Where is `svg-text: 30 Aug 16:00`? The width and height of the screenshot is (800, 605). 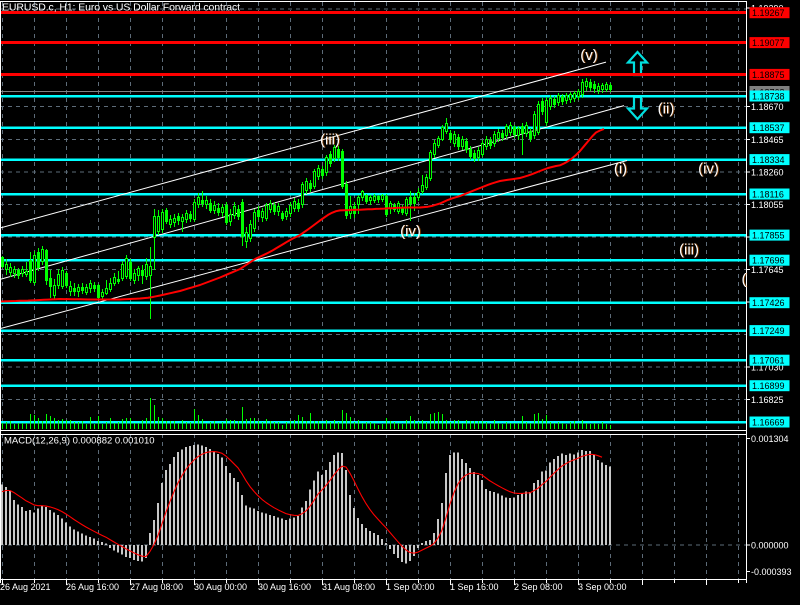
svg-text: 30 Aug 16:00 is located at coordinates (284, 587).